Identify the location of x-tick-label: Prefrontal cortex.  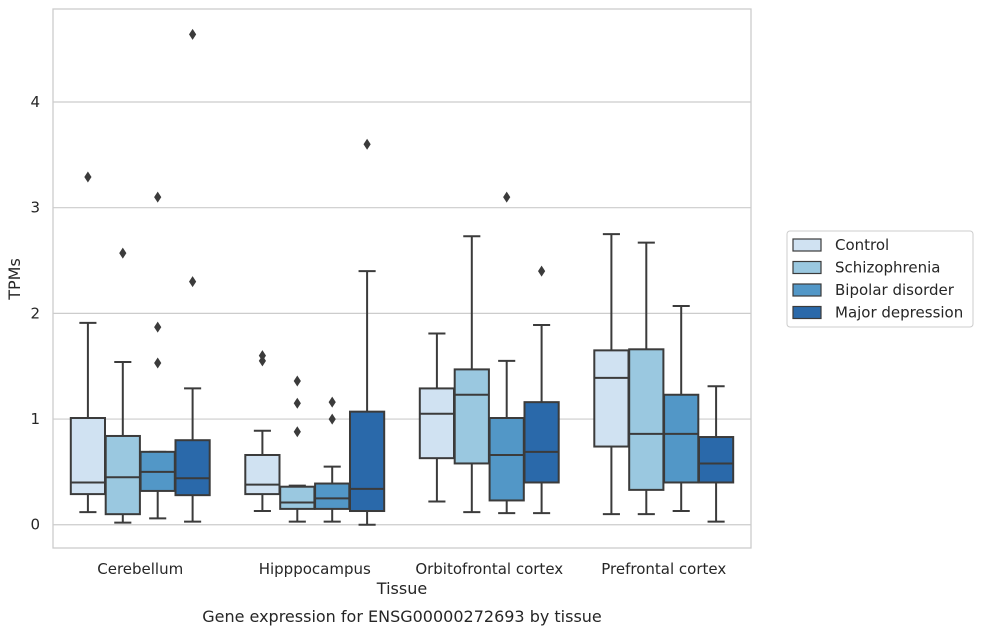
(663, 569).